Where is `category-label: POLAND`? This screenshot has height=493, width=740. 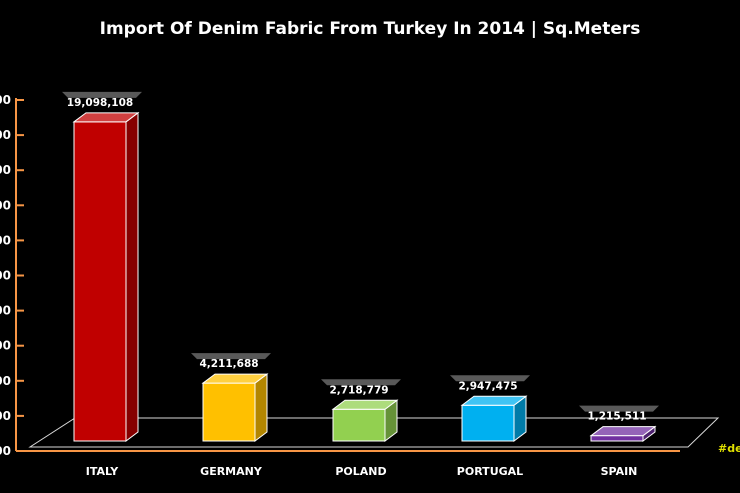 category-label: POLAND is located at coordinates (360, 471).